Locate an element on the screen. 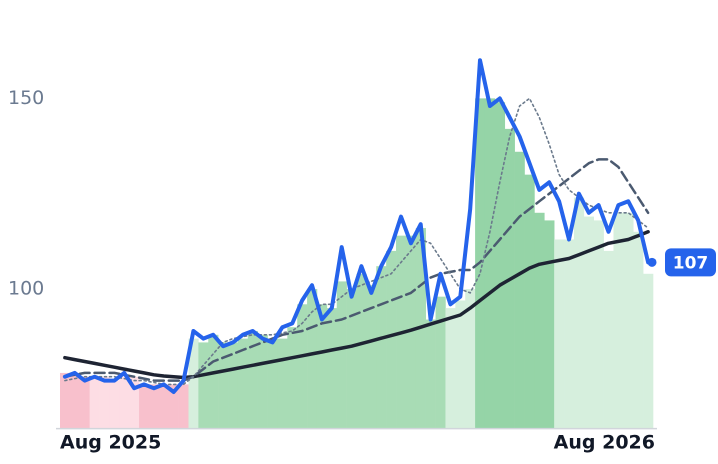 The image size is (718, 464). value-badge is located at coordinates (690, 262).